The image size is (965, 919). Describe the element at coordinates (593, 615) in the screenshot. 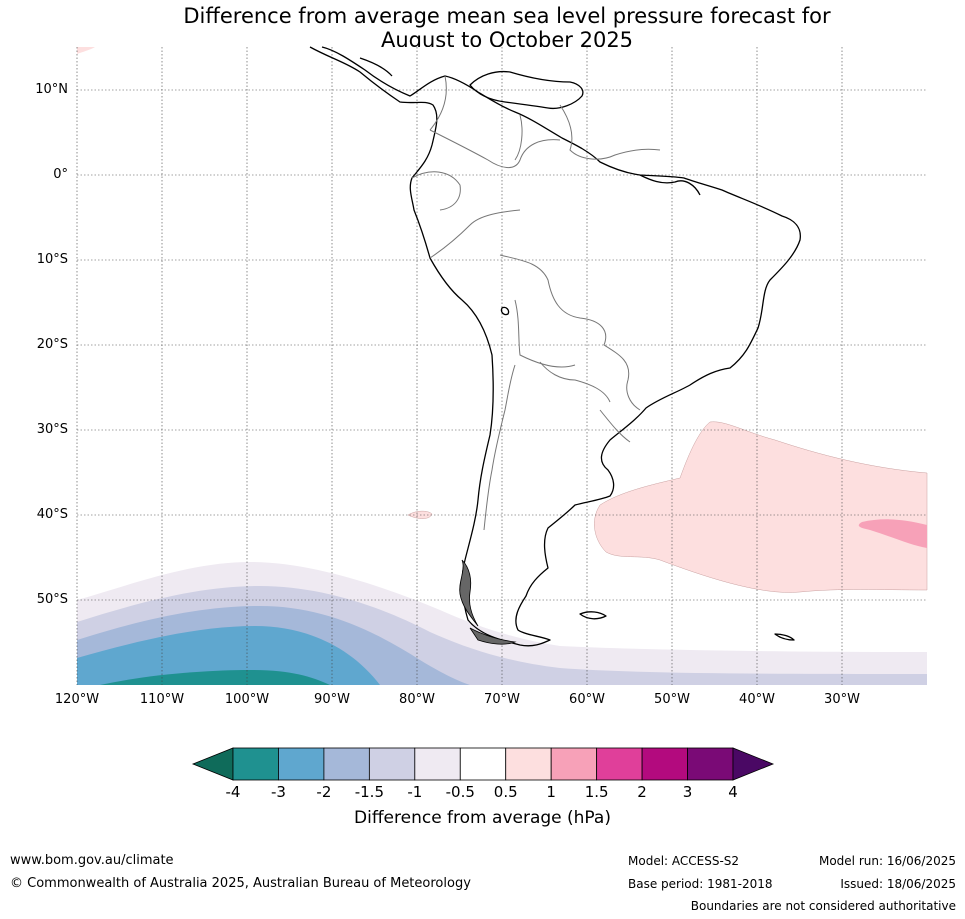

I see `falkland-islands` at that location.